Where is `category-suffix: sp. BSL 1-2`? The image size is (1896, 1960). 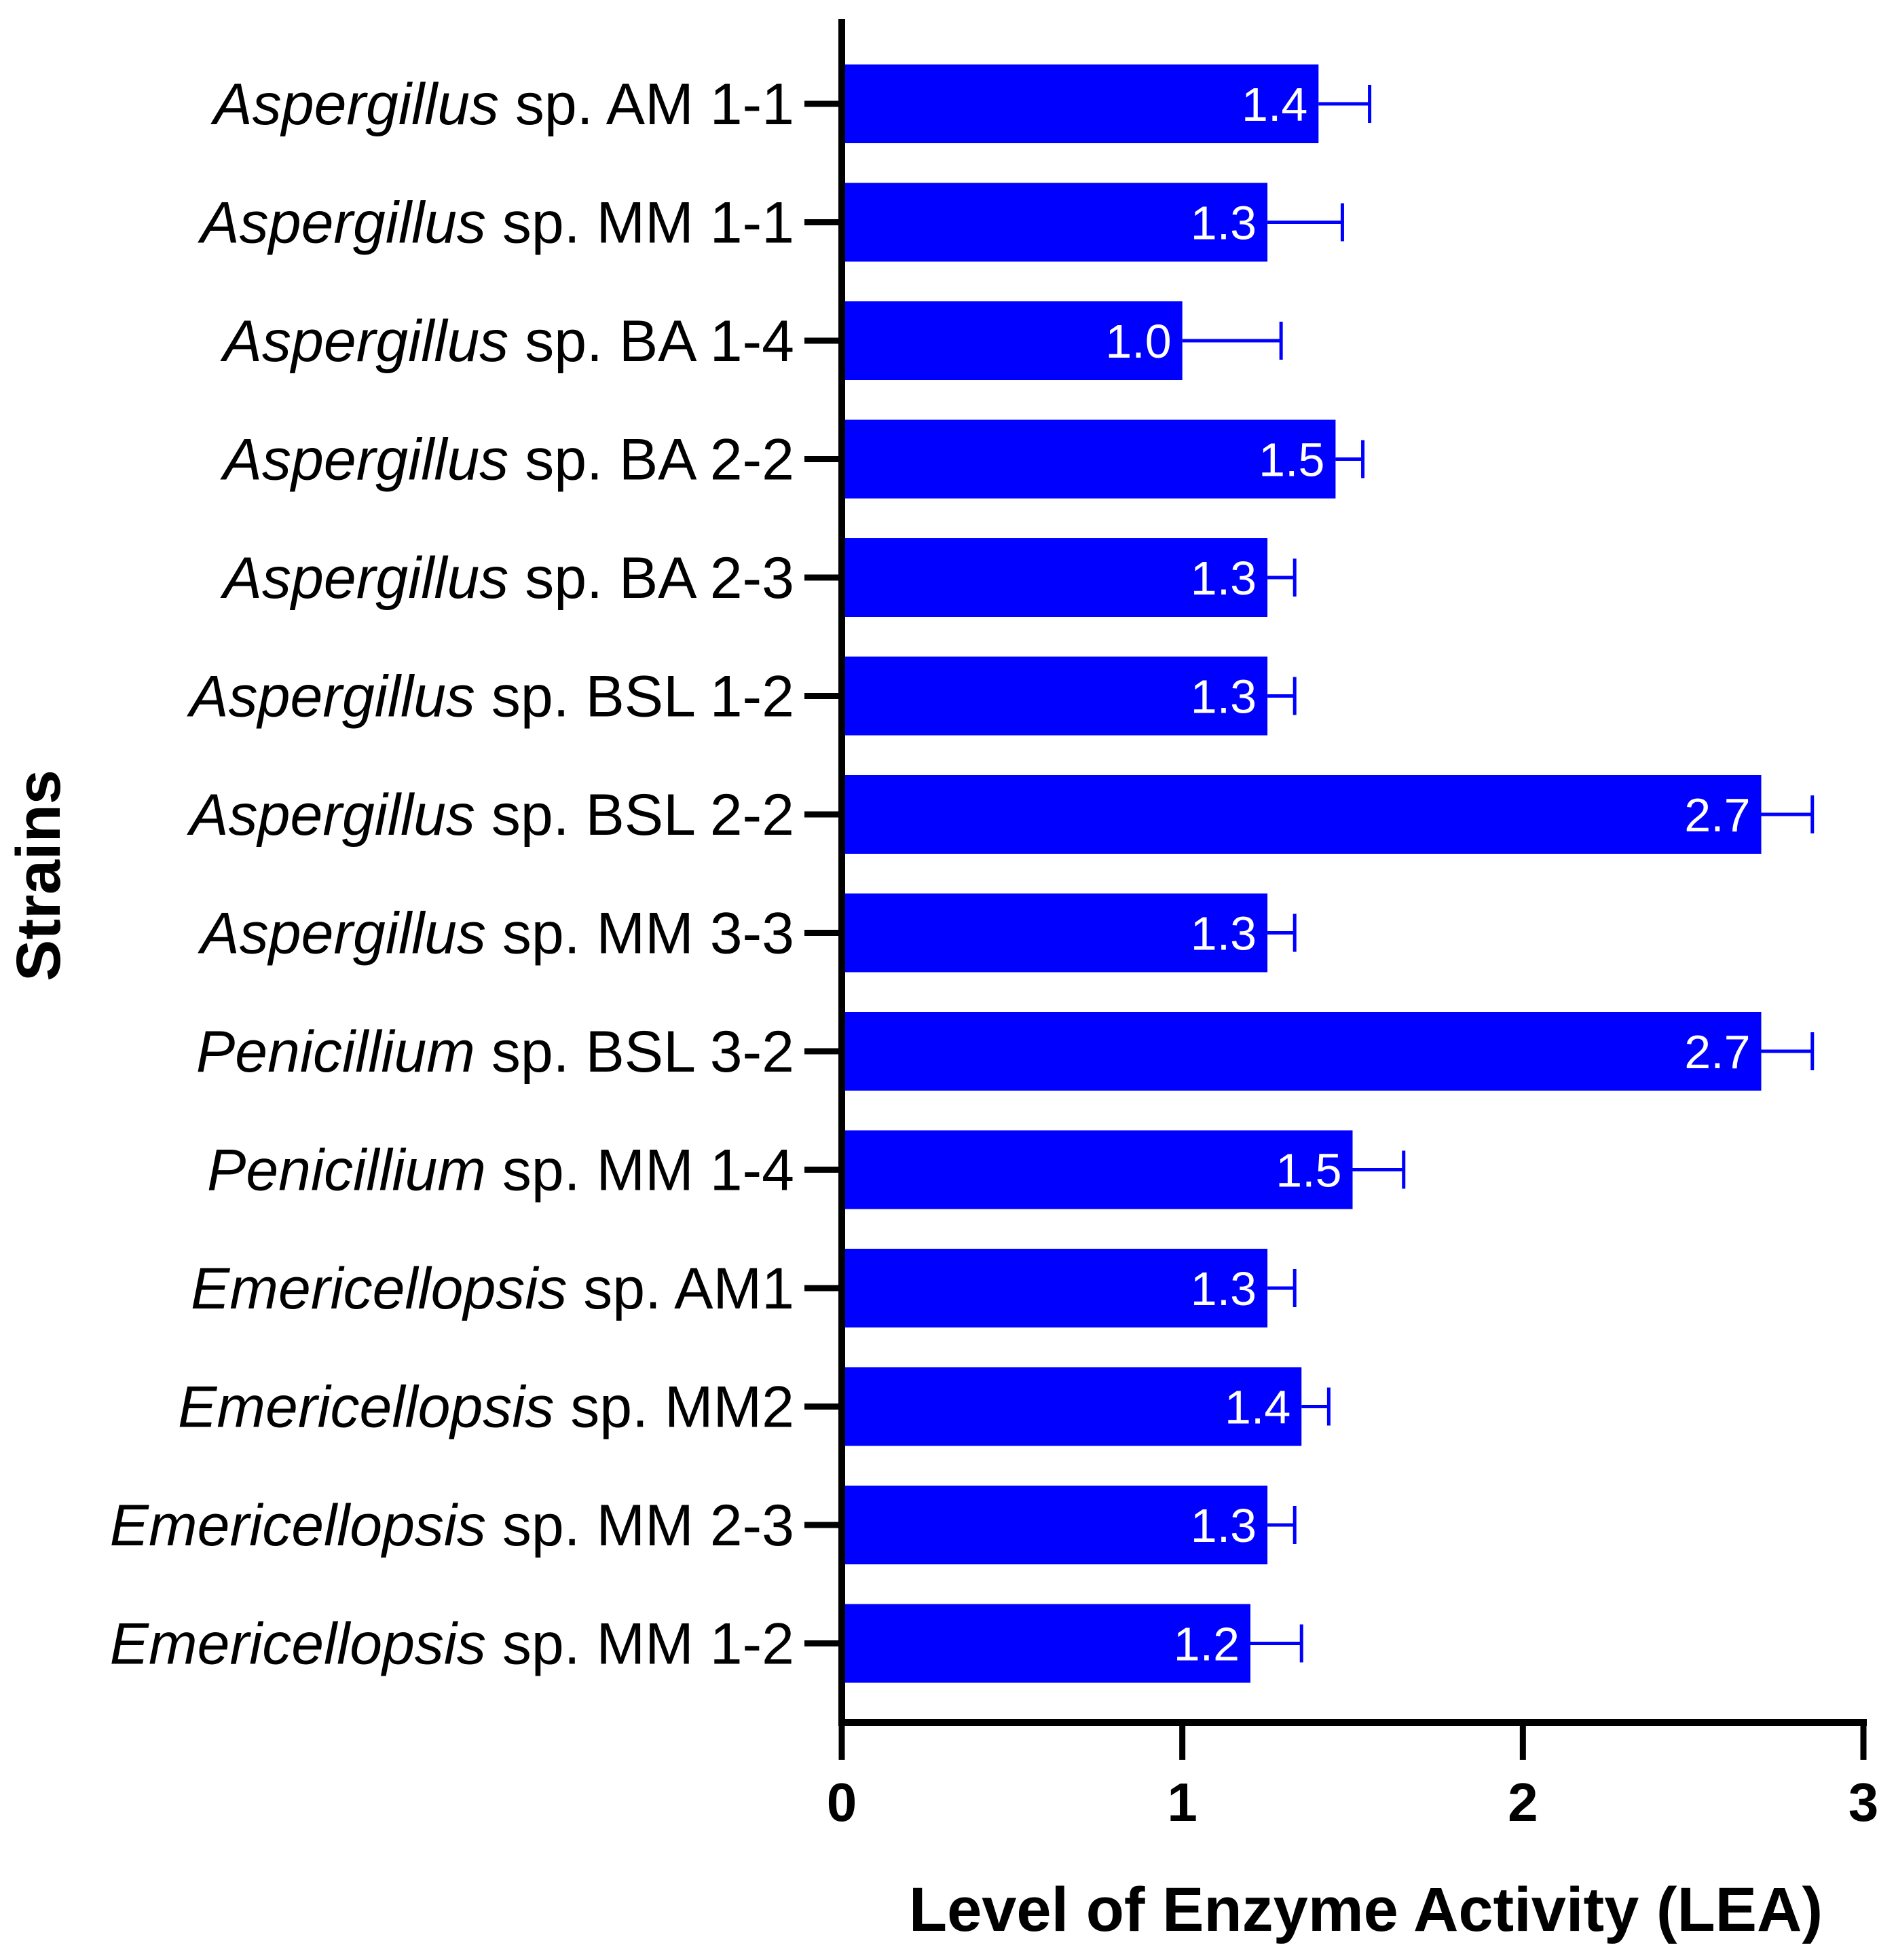 category-suffix: sp. BSL 1-2 is located at coordinates (634, 697).